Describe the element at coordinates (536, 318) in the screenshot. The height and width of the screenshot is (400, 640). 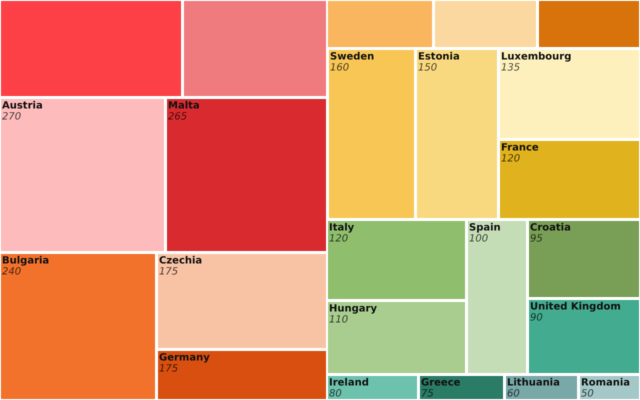
I see `data-label: 90` at that location.